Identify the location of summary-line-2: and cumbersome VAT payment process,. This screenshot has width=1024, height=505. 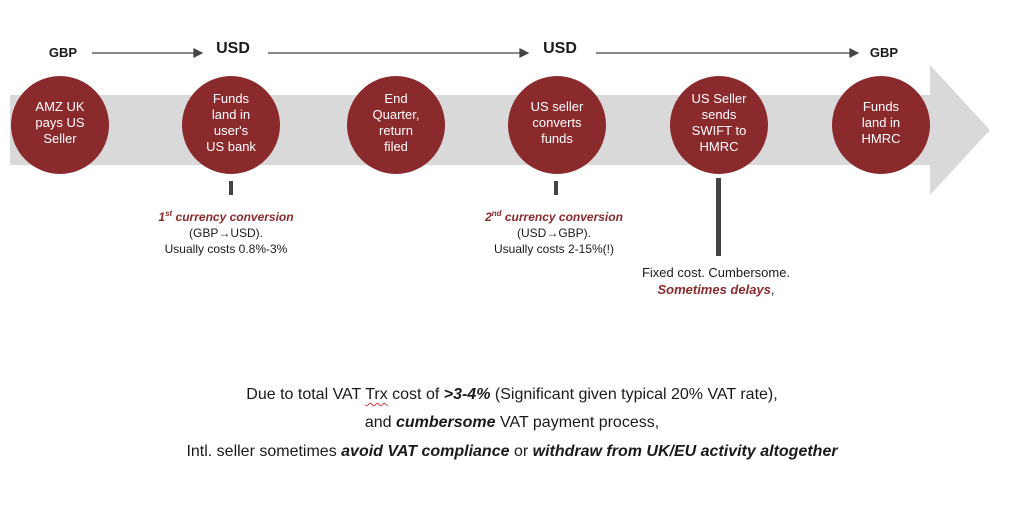
(512, 423).